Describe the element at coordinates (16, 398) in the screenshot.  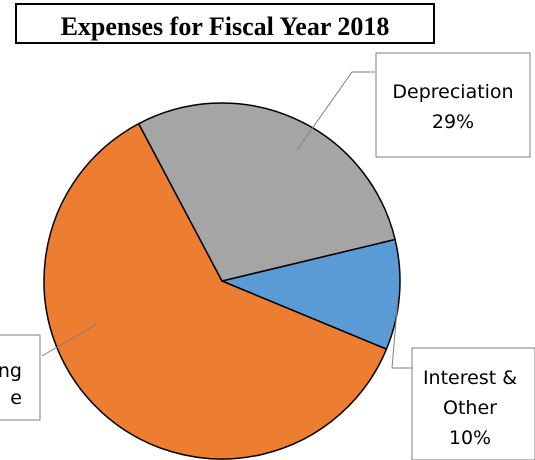
I see `label-operating-expense-line2: e` at that location.